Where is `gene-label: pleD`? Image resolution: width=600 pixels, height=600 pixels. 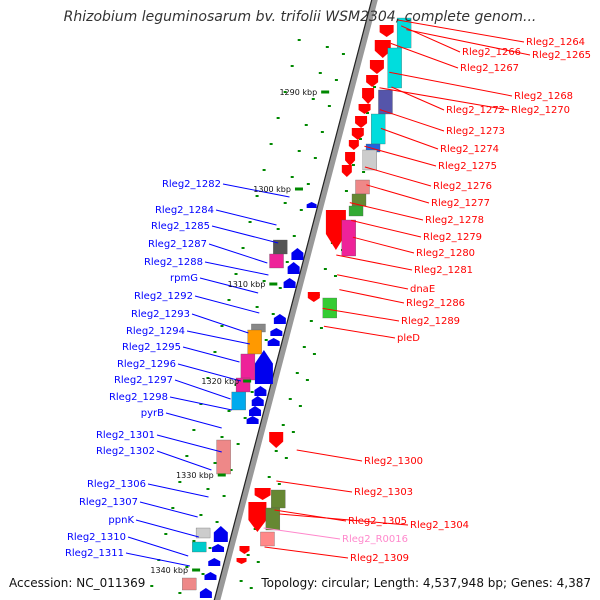
gene-label: pleD is located at coordinates (408, 338).